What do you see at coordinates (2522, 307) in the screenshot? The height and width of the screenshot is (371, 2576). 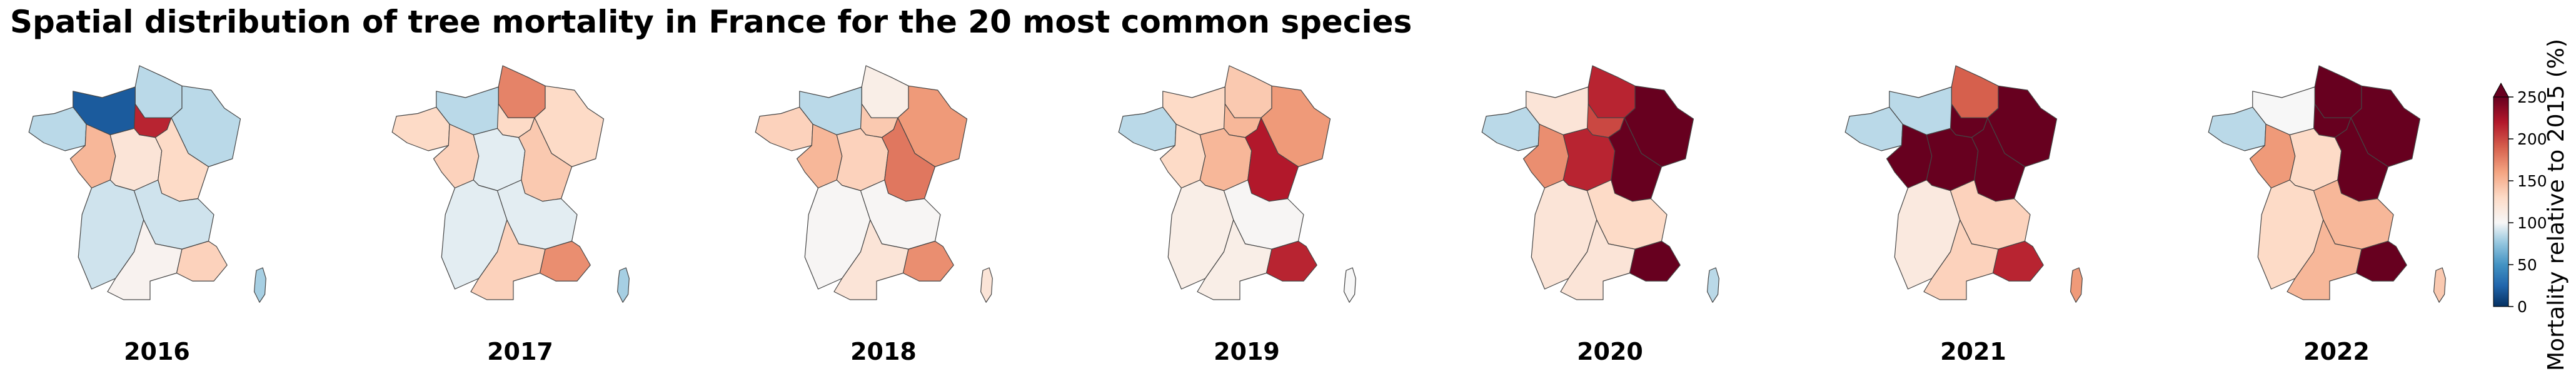 I see `colorbar-tick-label: 0` at bounding box center [2522, 307].